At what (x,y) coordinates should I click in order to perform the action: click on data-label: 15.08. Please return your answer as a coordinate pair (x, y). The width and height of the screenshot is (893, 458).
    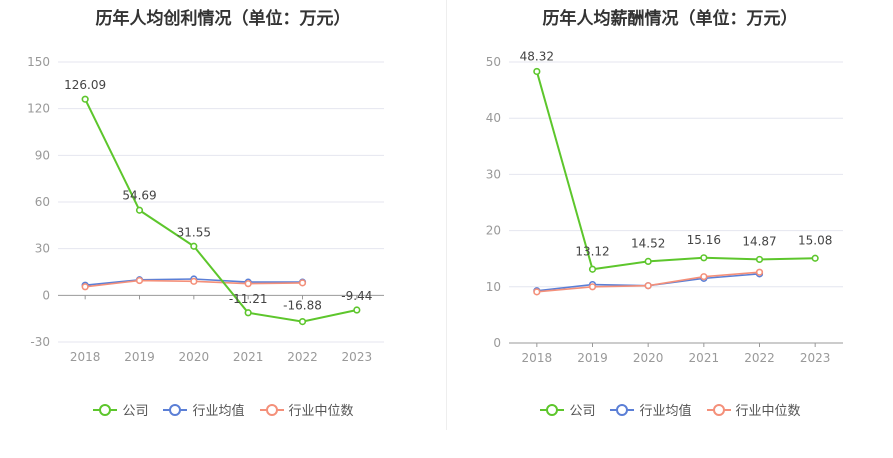
    Looking at the image, I should click on (815, 240).